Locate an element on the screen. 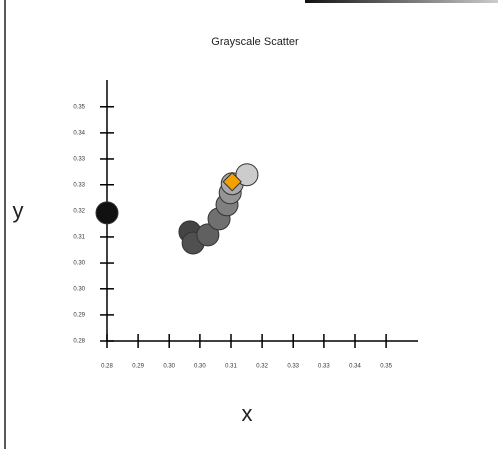 This screenshot has height=449, width=498. x-tick-label: 0.32 is located at coordinates (262, 367).